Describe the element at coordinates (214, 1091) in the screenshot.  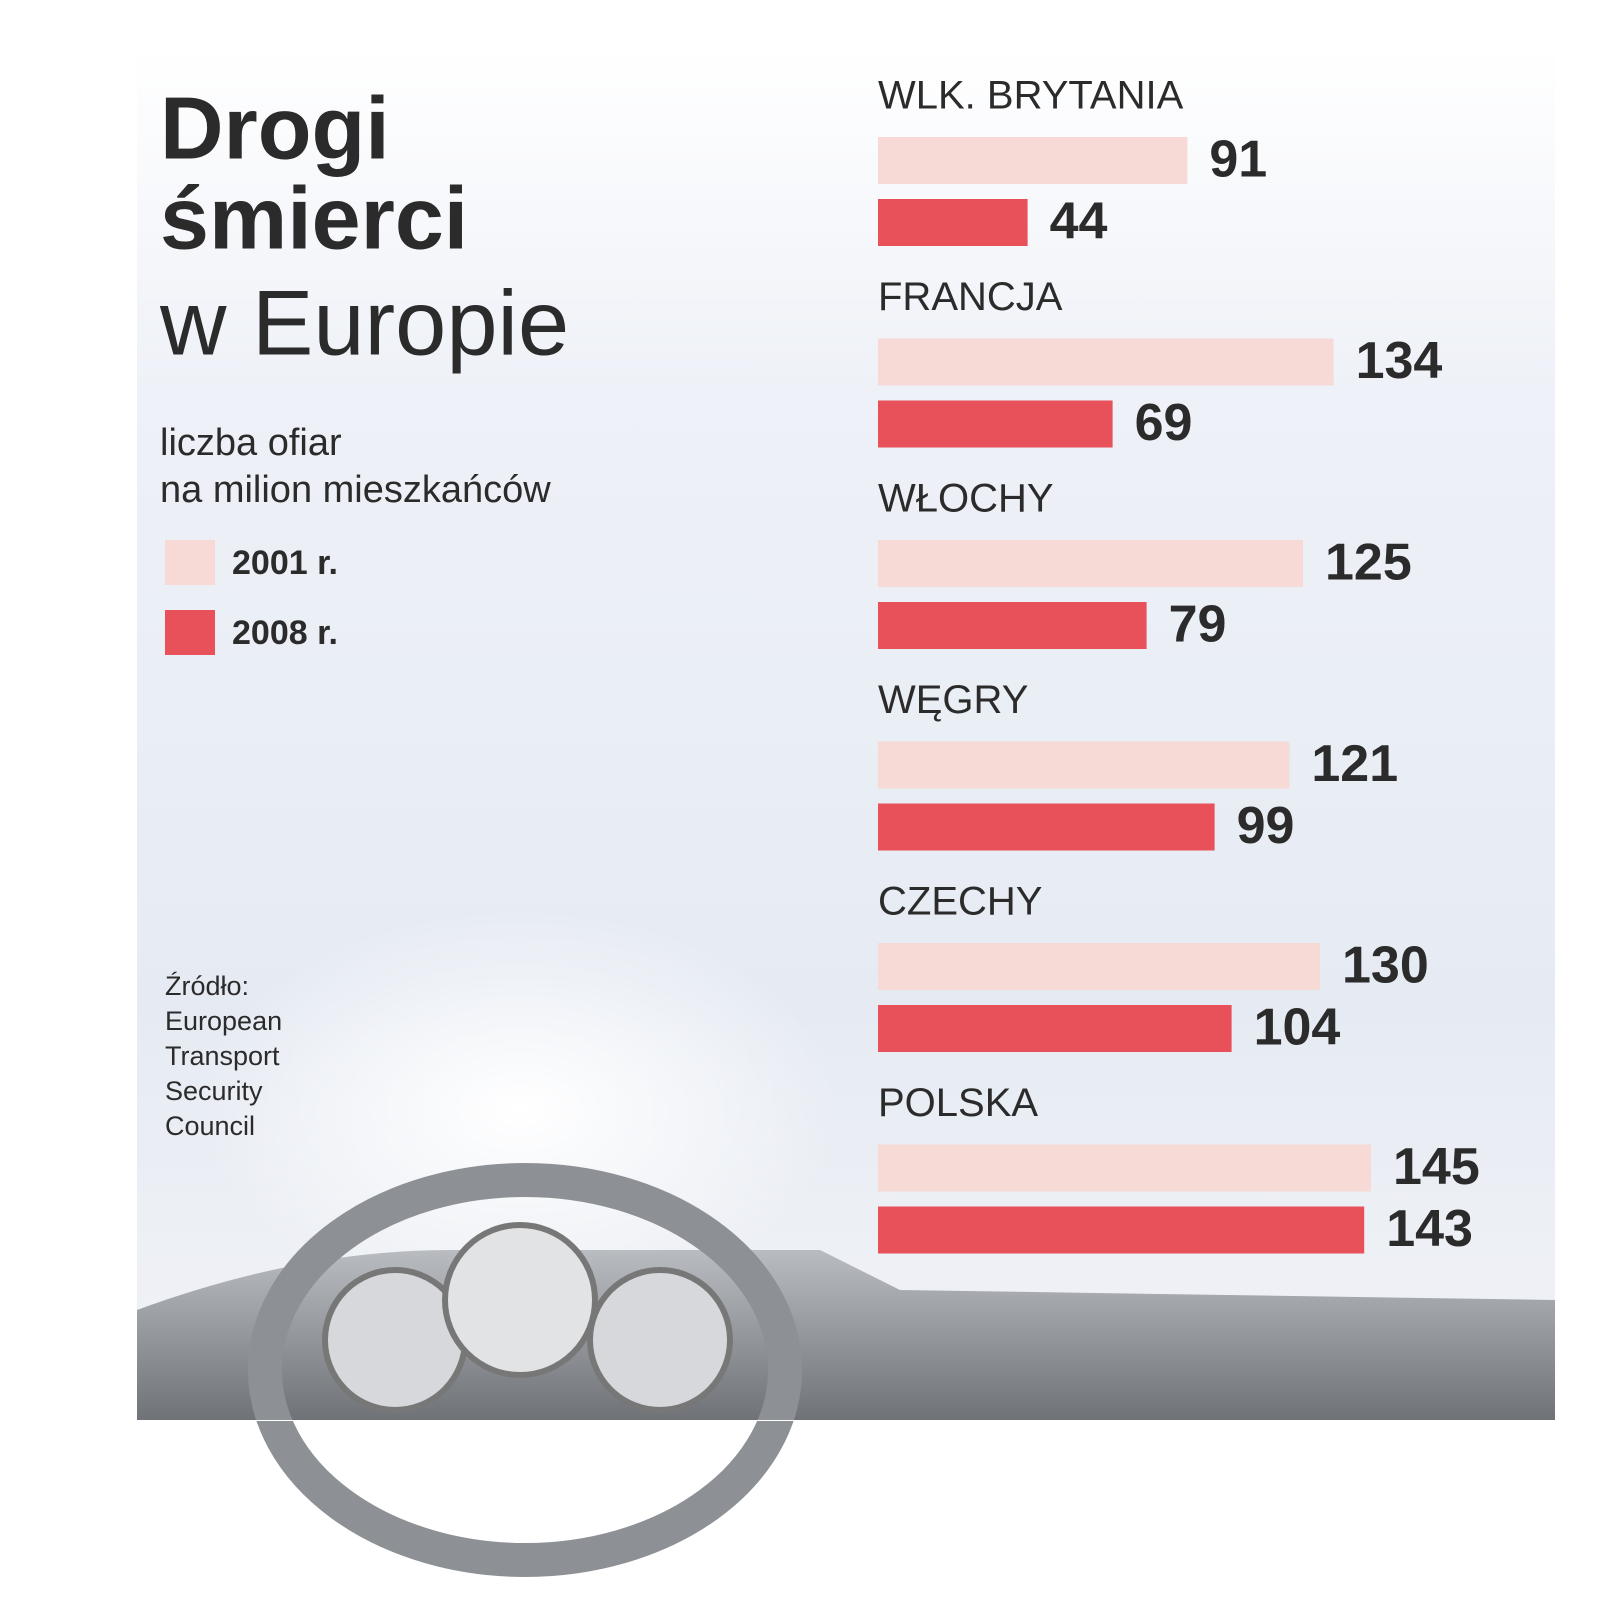
I see `source-line: Security` at that location.